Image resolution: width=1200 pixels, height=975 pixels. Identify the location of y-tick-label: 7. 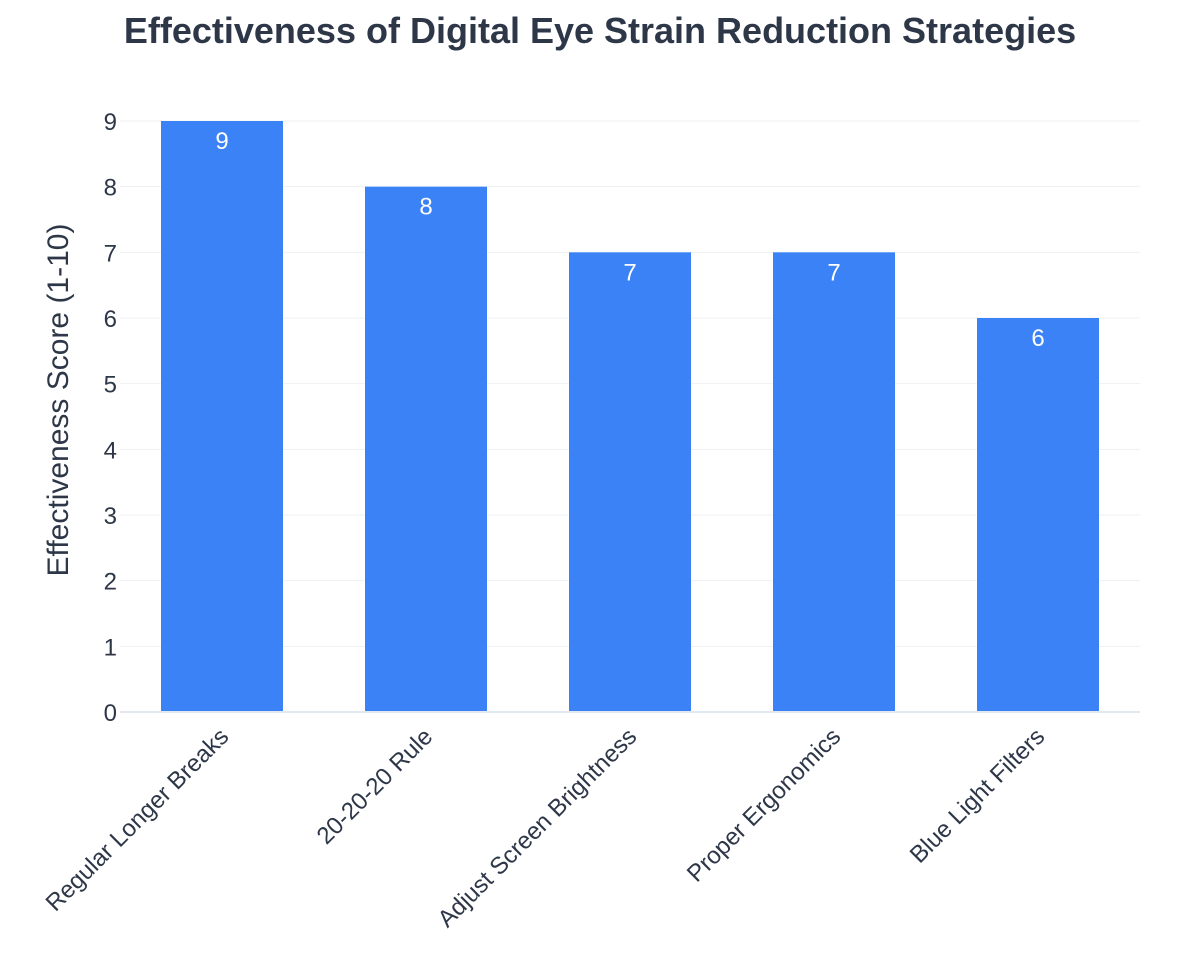
(110, 253).